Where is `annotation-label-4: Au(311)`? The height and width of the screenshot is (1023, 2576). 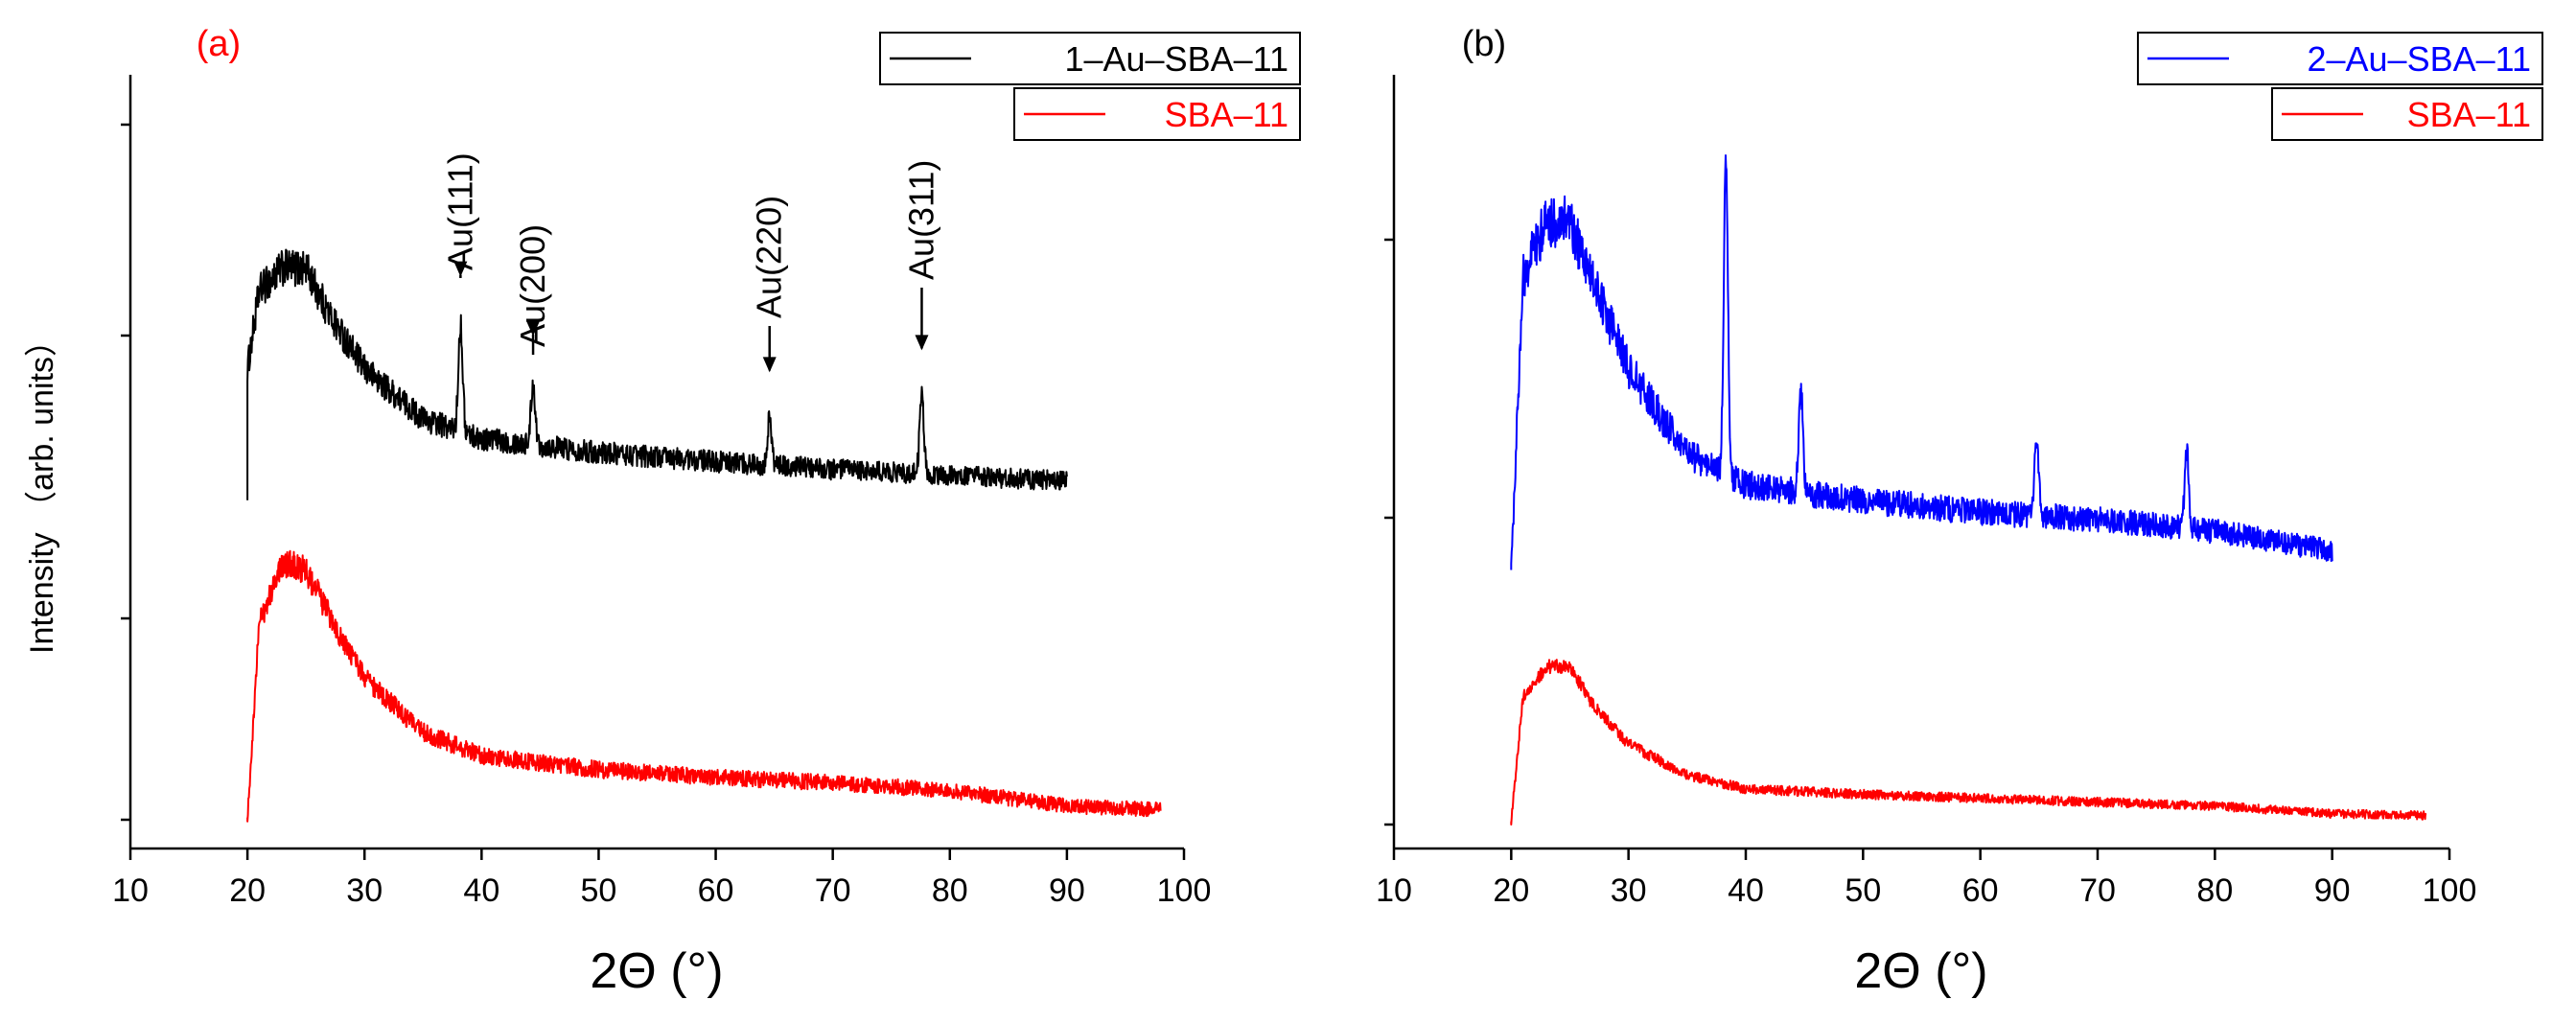
annotation-label-4: Au(311) is located at coordinates (921, 220).